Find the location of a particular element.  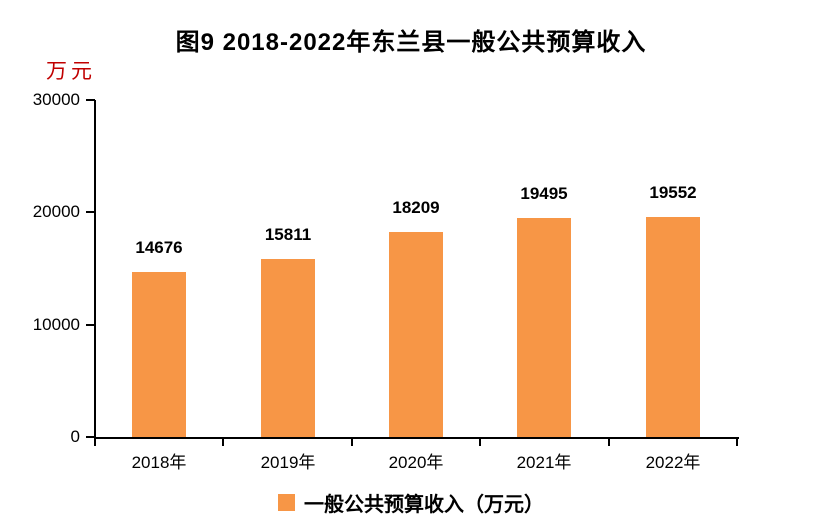

bar-value-label: 15811 is located at coordinates (288, 234).